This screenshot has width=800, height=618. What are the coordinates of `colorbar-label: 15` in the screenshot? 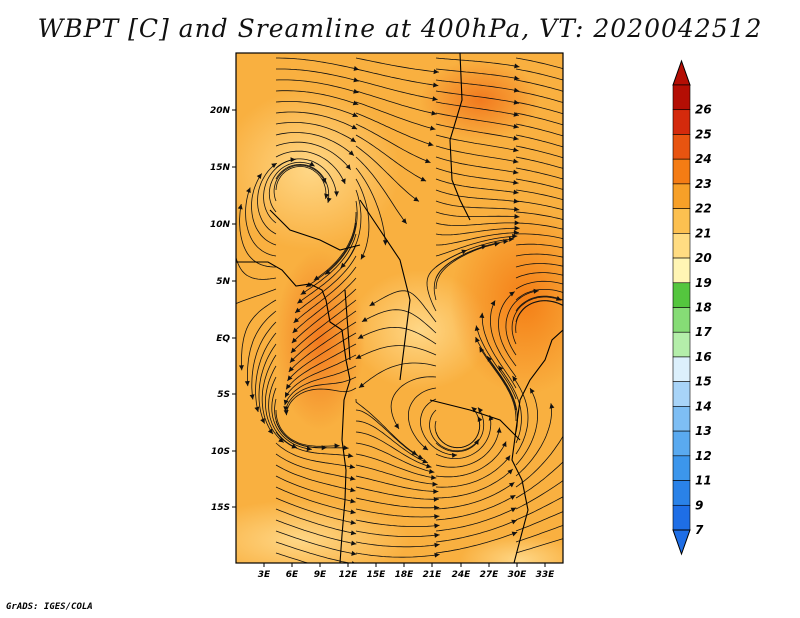 It's located at (703, 382).